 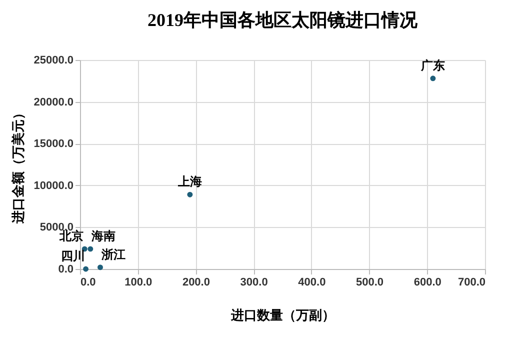 What do you see at coordinates (370, 282) in the screenshot?
I see `x-tick-label: 500.0` at bounding box center [370, 282].